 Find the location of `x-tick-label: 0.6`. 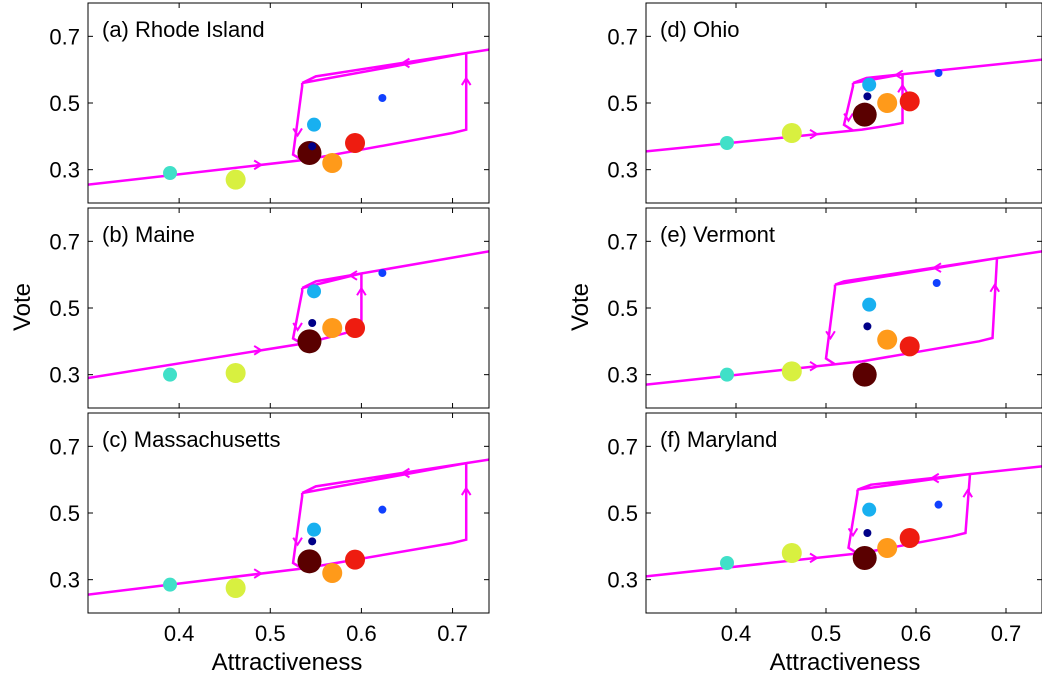

x-tick-label: 0.6 is located at coordinates (916, 633).